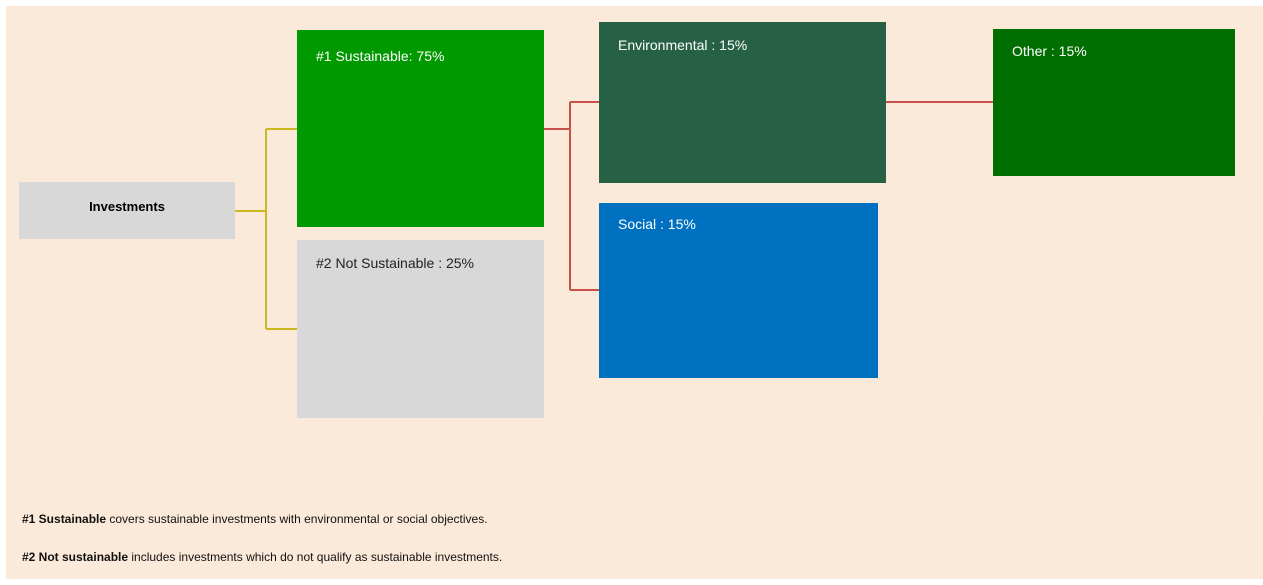 The image size is (1263, 585). I want to click on footnote-not-sustainable-term: #2 Not sustainable, so click(75, 557).